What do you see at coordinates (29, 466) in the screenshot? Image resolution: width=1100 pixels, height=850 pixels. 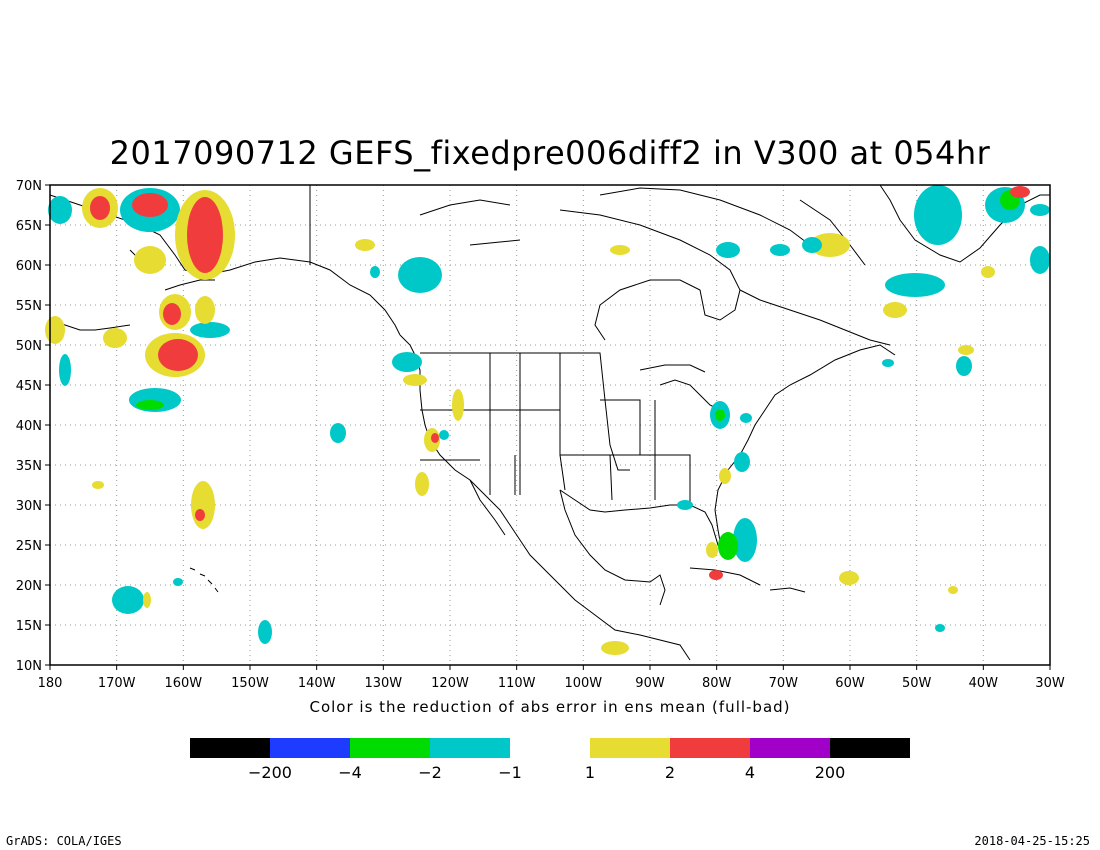 I see `lat-label: 35N` at bounding box center [29, 466].